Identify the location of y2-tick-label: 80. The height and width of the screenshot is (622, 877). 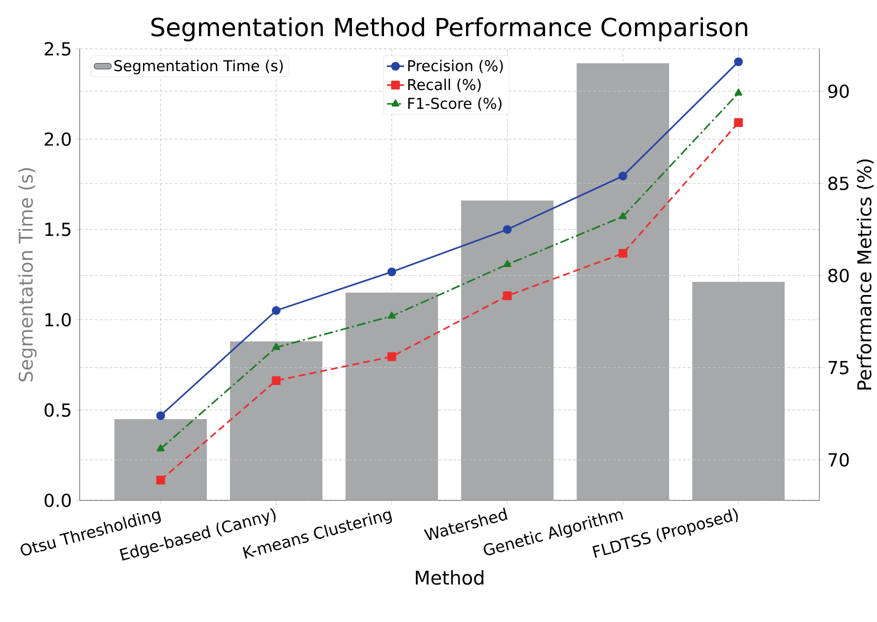
(838, 275).